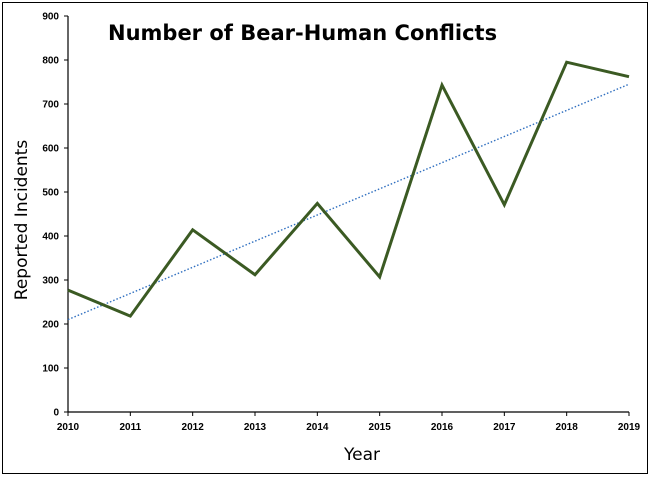 The height and width of the screenshot is (479, 654). Describe the element at coordinates (317, 427) in the screenshot. I see `x-tick-label: 2014` at that location.